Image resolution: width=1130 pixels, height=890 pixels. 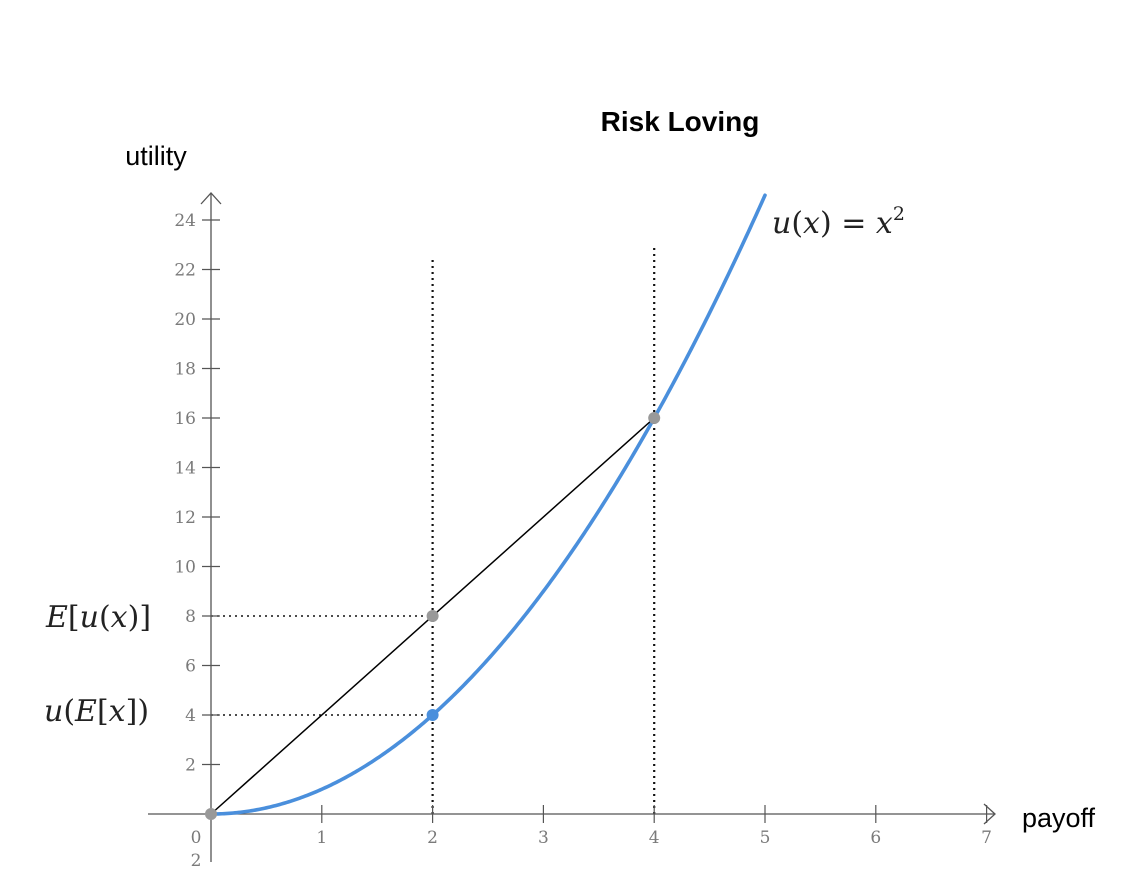 I want to click on y-tick-label: 6, so click(x=190, y=667).